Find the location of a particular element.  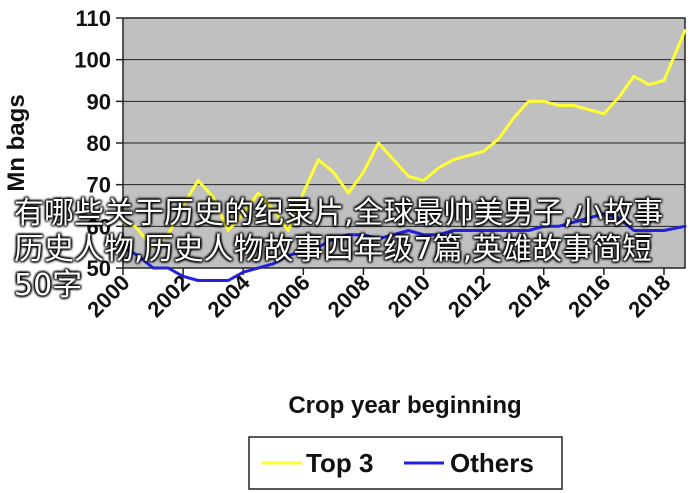

y-tick-label-70: 70 is located at coordinates (99, 185).